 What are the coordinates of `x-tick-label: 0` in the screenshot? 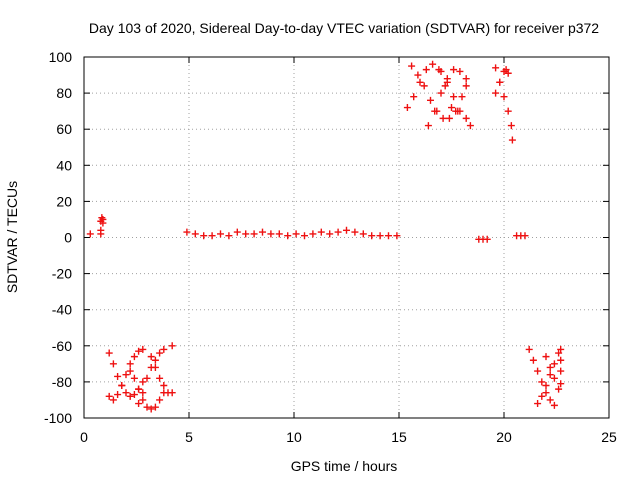 It's located at (84, 437).